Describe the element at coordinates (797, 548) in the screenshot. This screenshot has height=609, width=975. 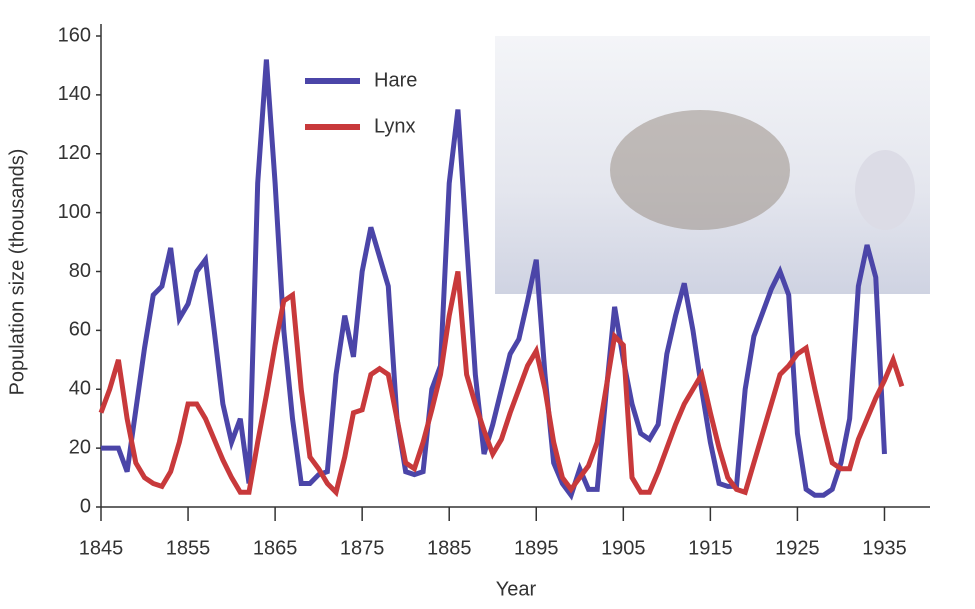
I see `x-tick-label: 1925` at that location.